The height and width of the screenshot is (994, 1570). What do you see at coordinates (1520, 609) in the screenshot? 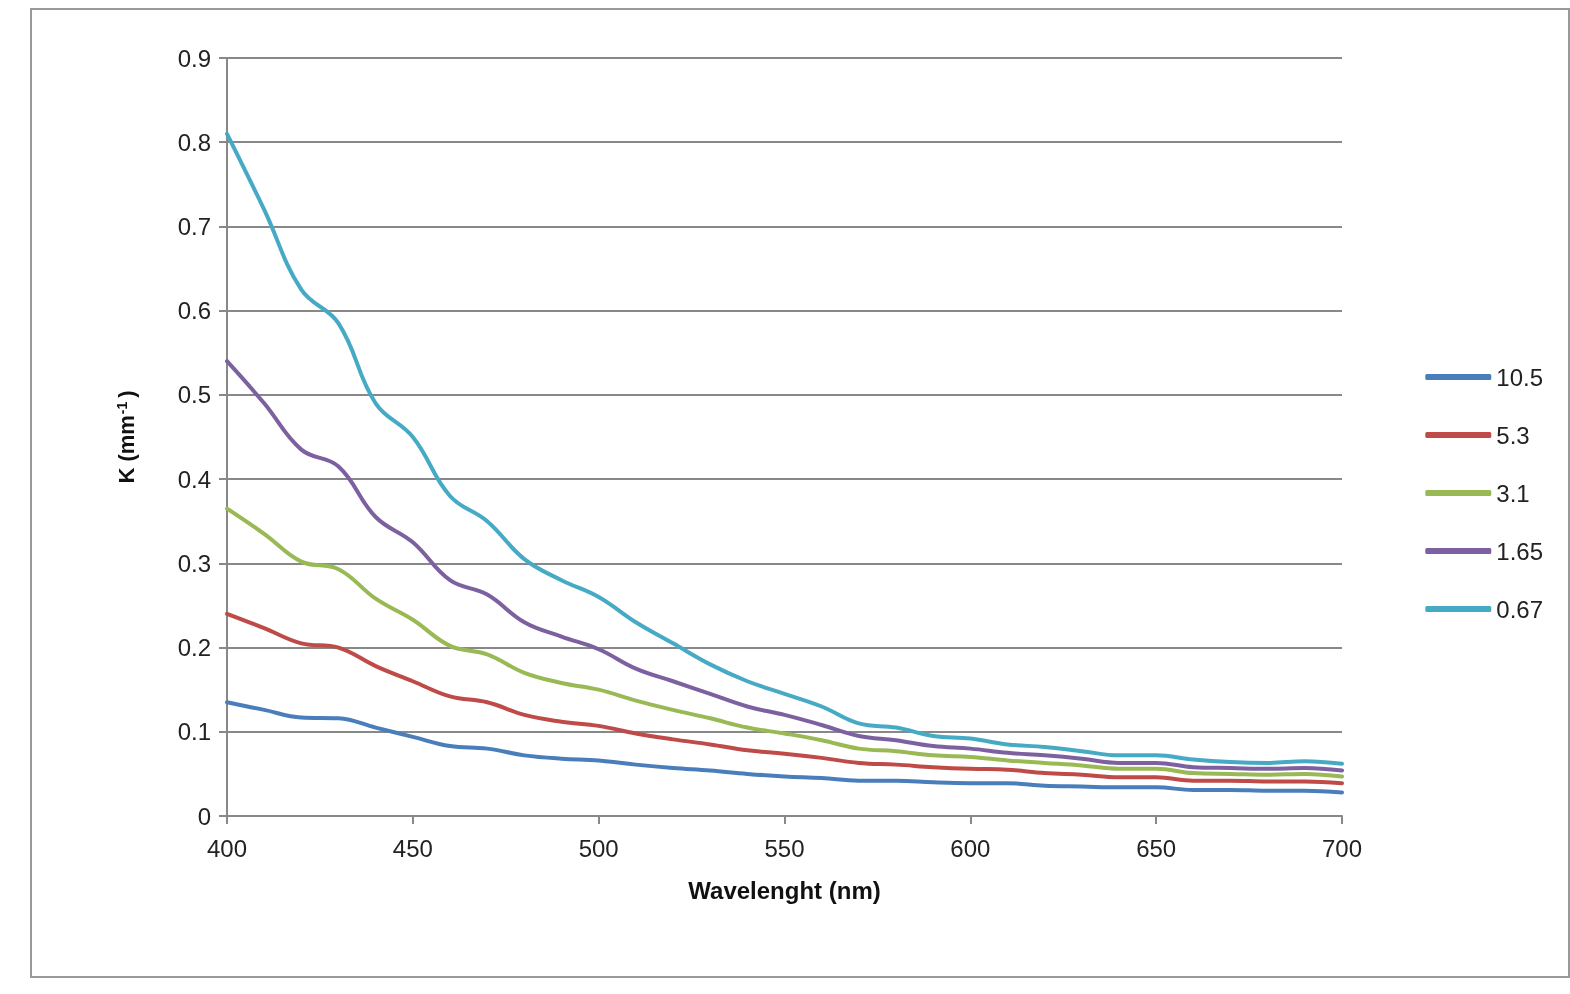
I see `legend-label: 0.67` at bounding box center [1520, 609].